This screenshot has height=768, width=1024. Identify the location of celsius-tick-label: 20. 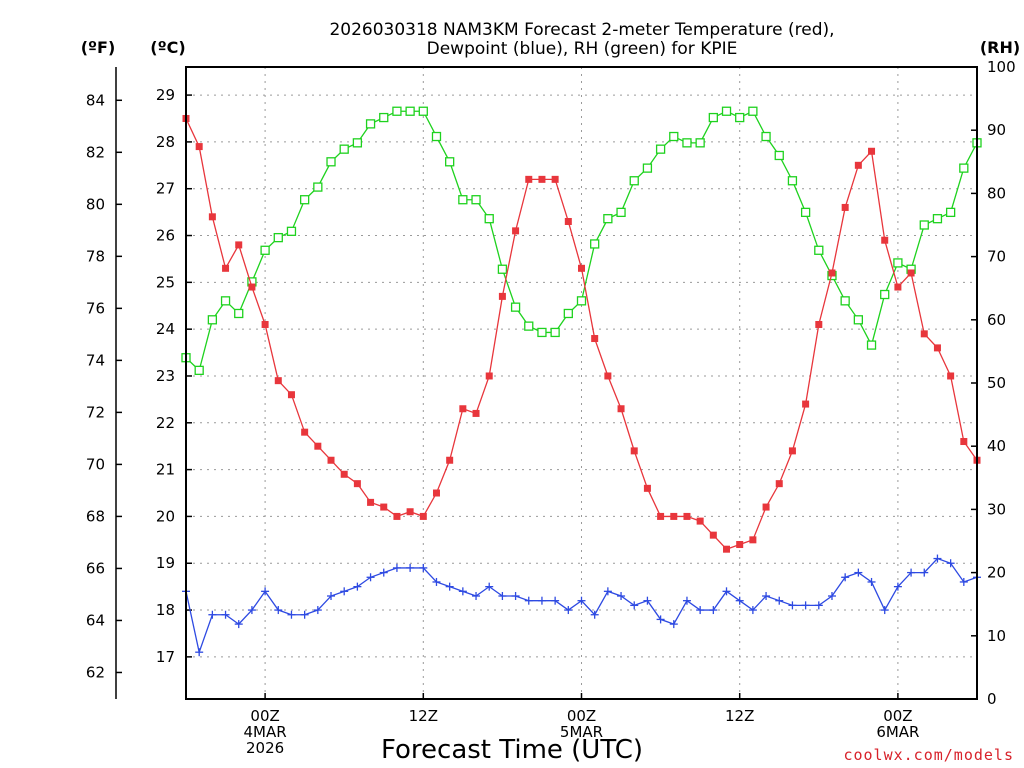
(165, 516).